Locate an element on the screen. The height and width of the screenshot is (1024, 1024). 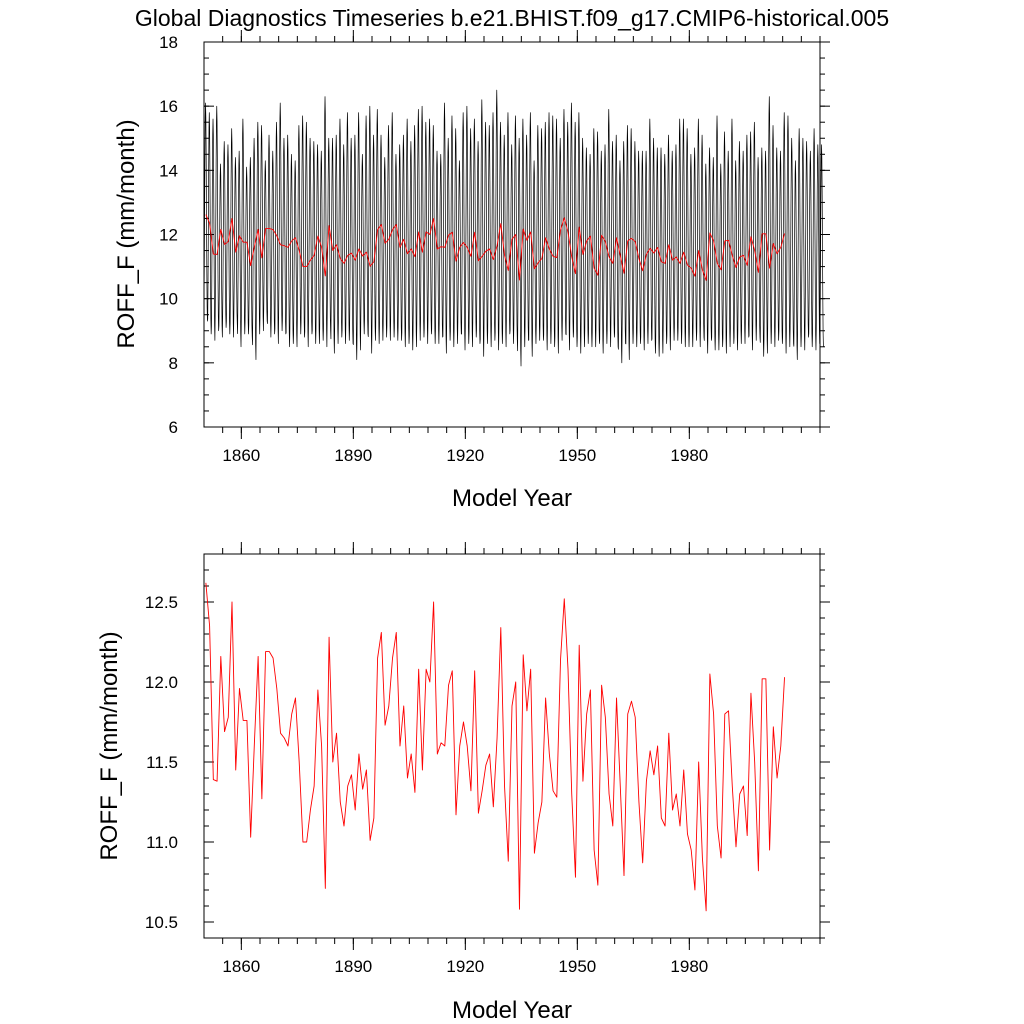
top-x-tick-label: 1920 is located at coordinates (465, 455).